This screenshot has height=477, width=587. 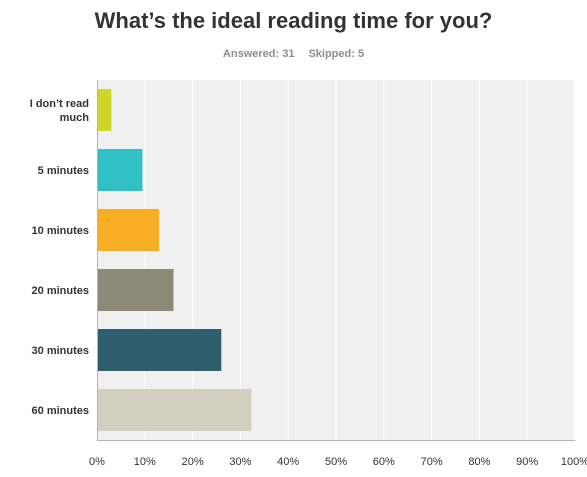 What do you see at coordinates (384, 462) in the screenshot?
I see `x-tick-label: 60%` at bounding box center [384, 462].